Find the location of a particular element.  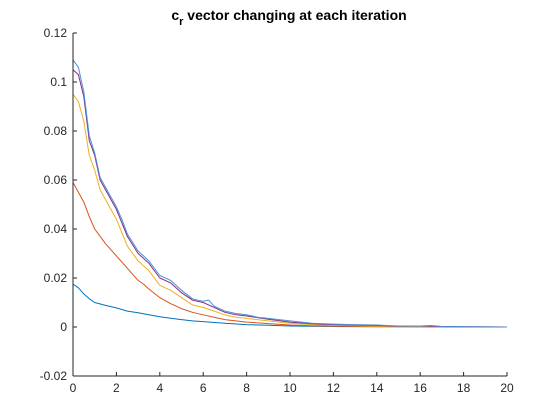

x-axis-ticks: 0 2 4 6 8 10 12 14 16 18 20 is located at coordinates (292, 383).